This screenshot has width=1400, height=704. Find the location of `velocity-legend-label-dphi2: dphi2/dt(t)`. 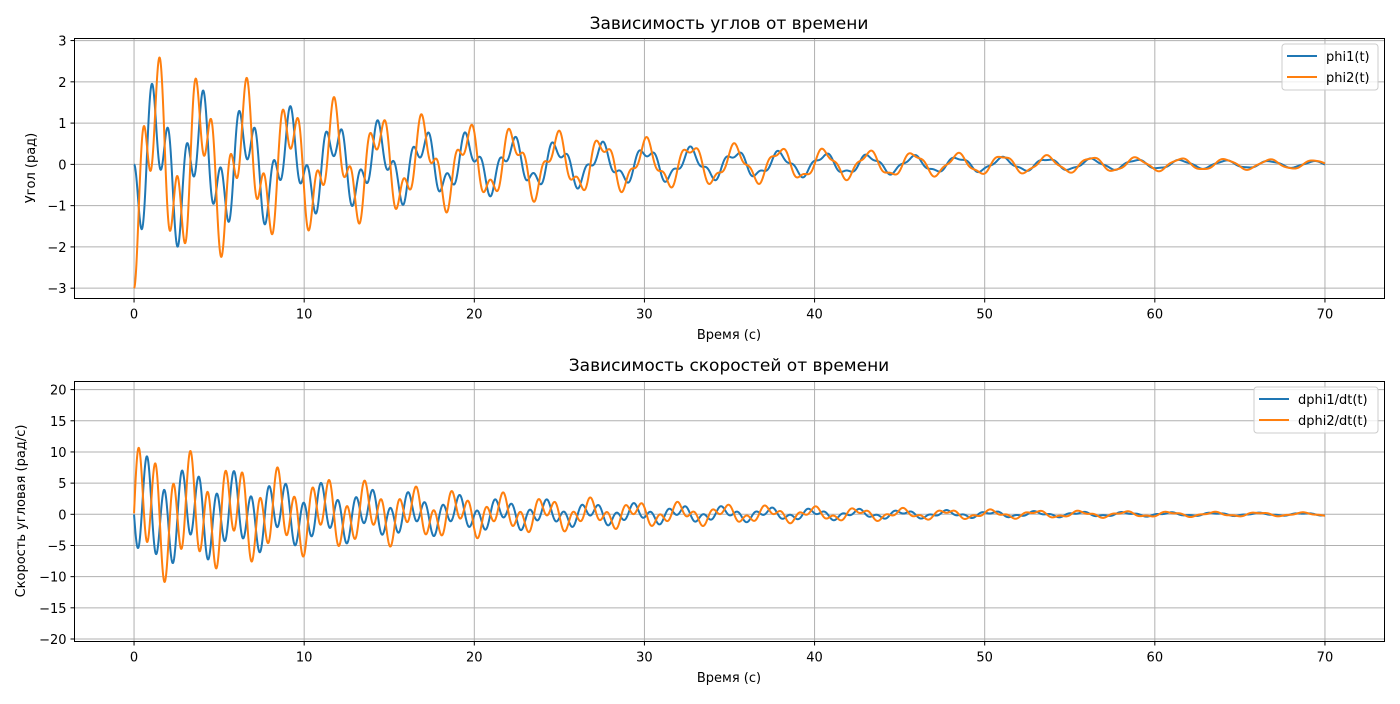

velocity-legend-label-dphi2: dphi2/dt(t) is located at coordinates (1333, 421).